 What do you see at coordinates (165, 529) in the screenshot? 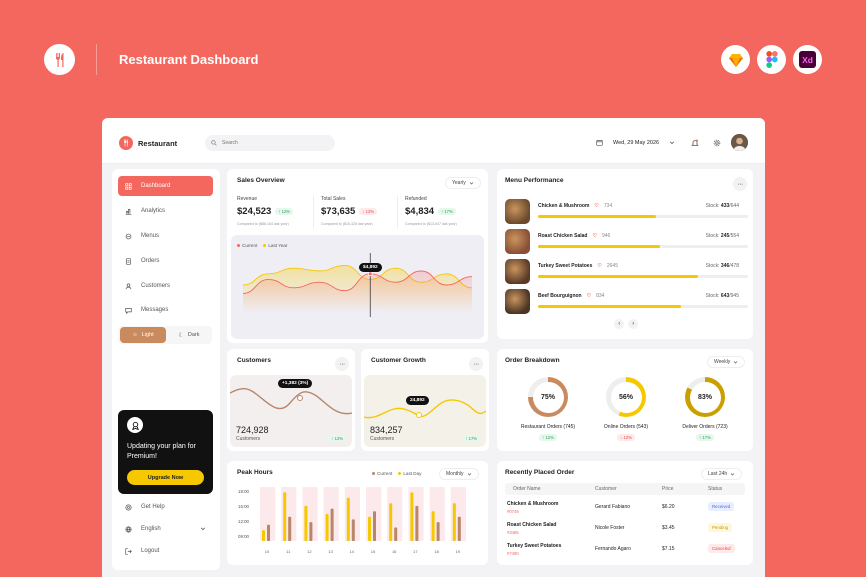
I see `language-select: English` at bounding box center [165, 529].